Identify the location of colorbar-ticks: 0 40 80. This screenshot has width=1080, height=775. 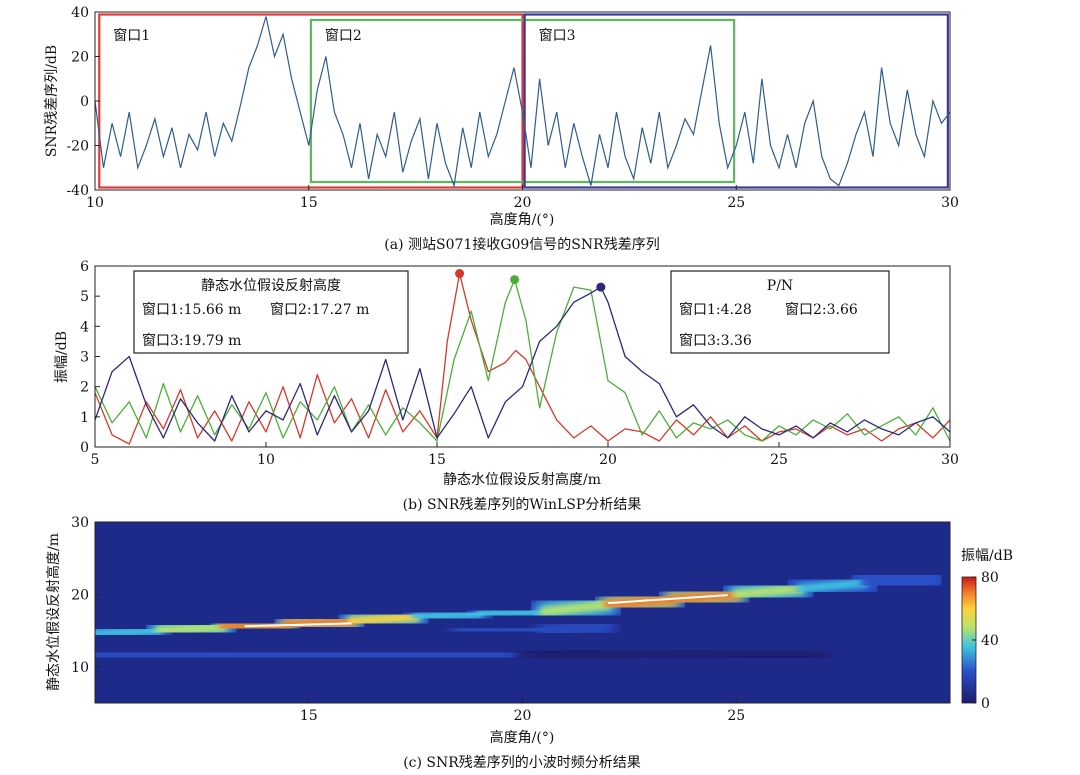
(985, 641).